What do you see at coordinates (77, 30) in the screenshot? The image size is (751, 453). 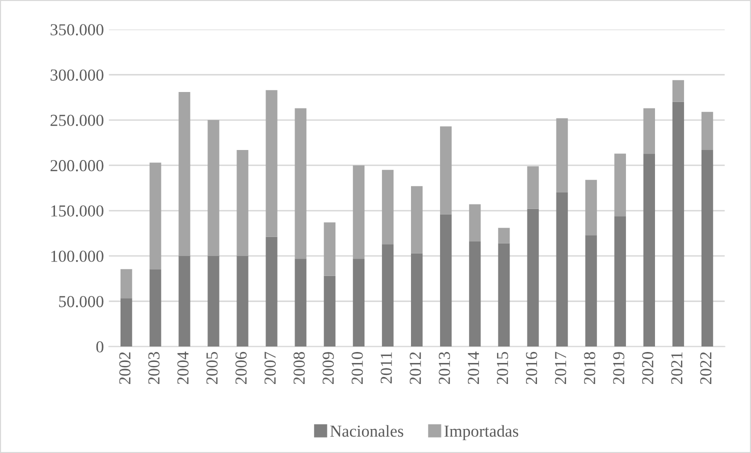 I see `y-tick-label: 350.000` at bounding box center [77, 30].